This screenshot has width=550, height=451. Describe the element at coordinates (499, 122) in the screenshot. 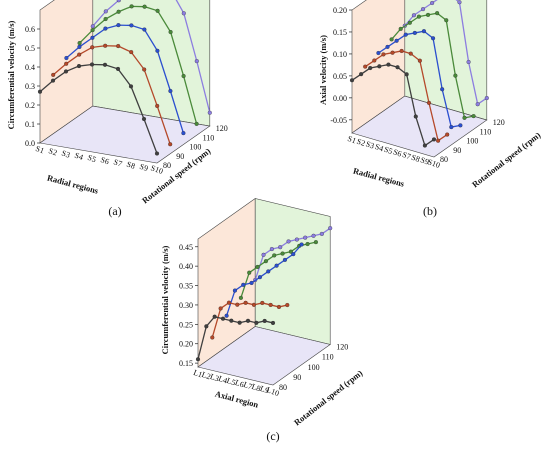

I see `rpm-tick-label: 120` at that location.